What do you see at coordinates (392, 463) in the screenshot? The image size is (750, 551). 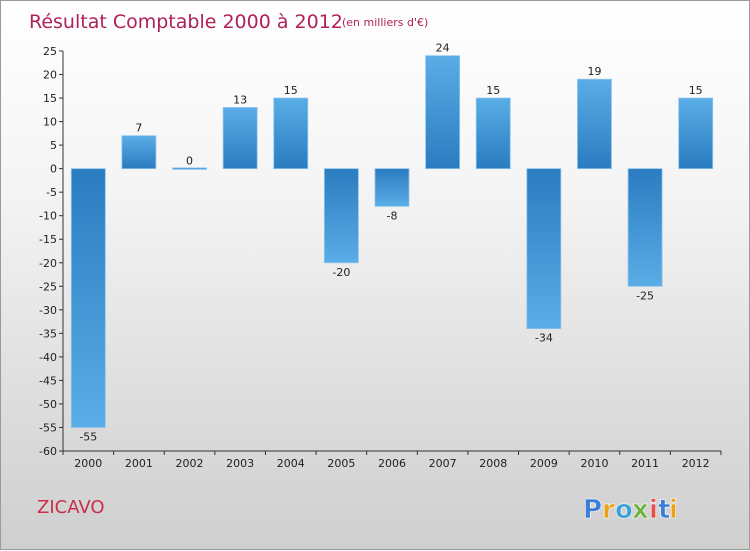 I see `x-tick-label: 2006` at bounding box center [392, 463].